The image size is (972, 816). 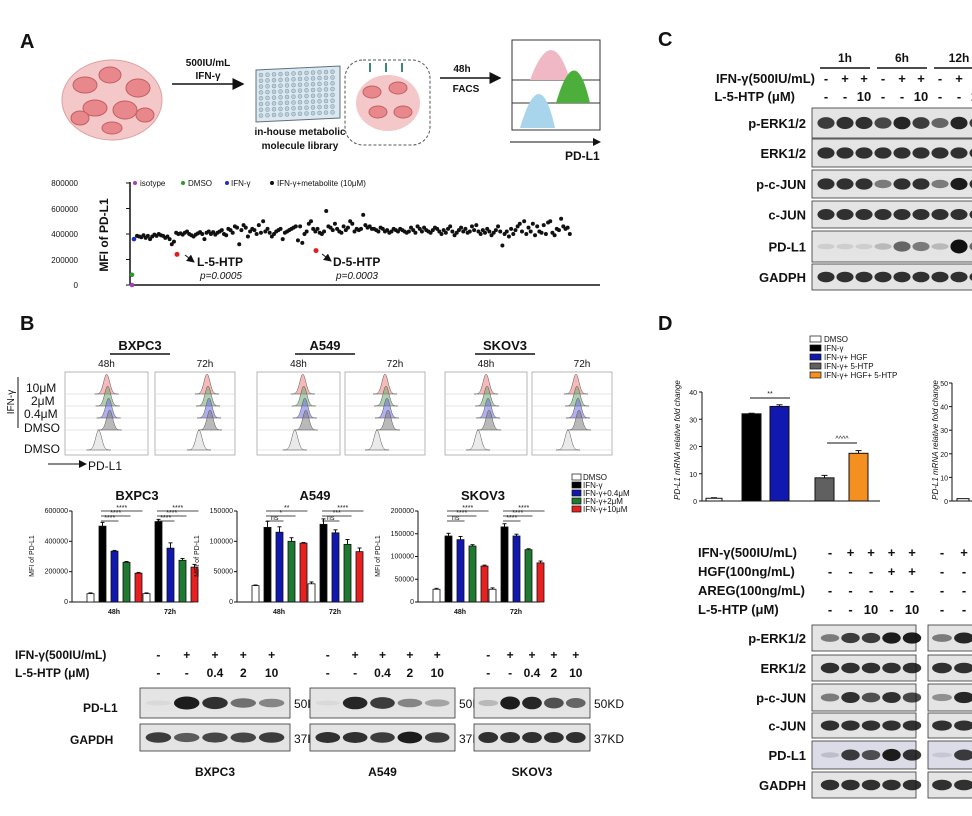 I want to click on legend-swatch, so click(x=576, y=485).